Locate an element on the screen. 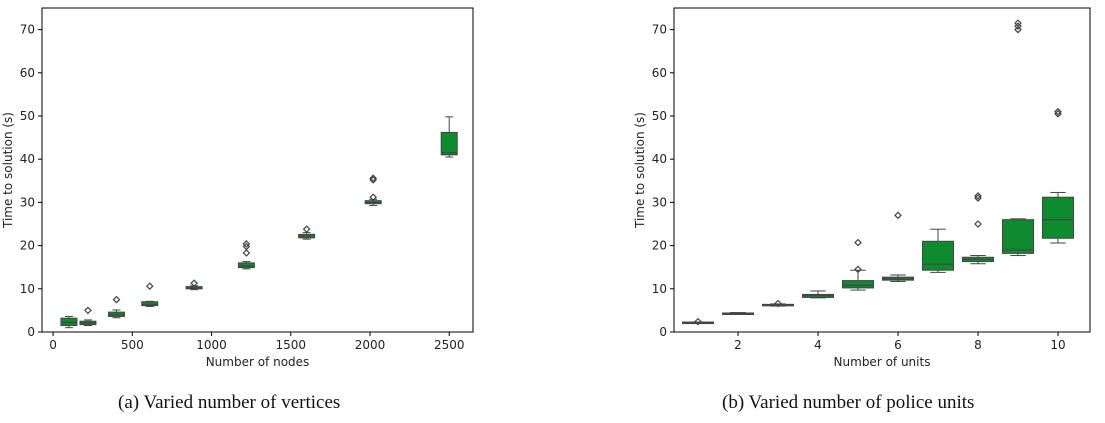  x-tick-label: 8 is located at coordinates (978, 345).